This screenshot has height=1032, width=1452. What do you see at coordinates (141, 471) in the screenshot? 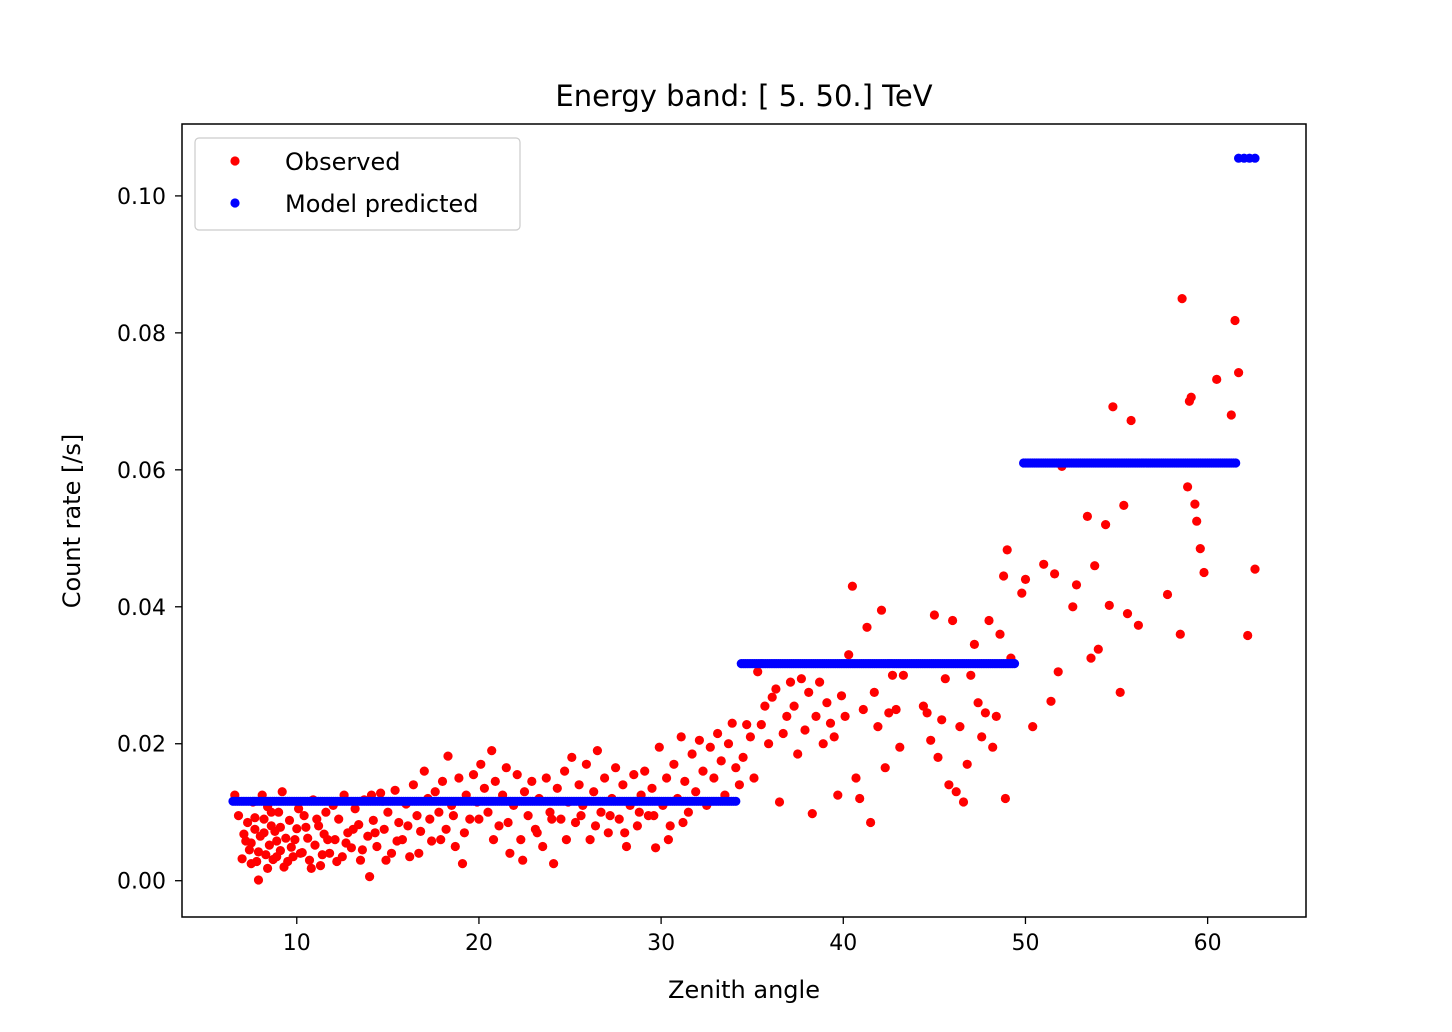
I see `y-tick-label: 0.06` at bounding box center [141, 471].